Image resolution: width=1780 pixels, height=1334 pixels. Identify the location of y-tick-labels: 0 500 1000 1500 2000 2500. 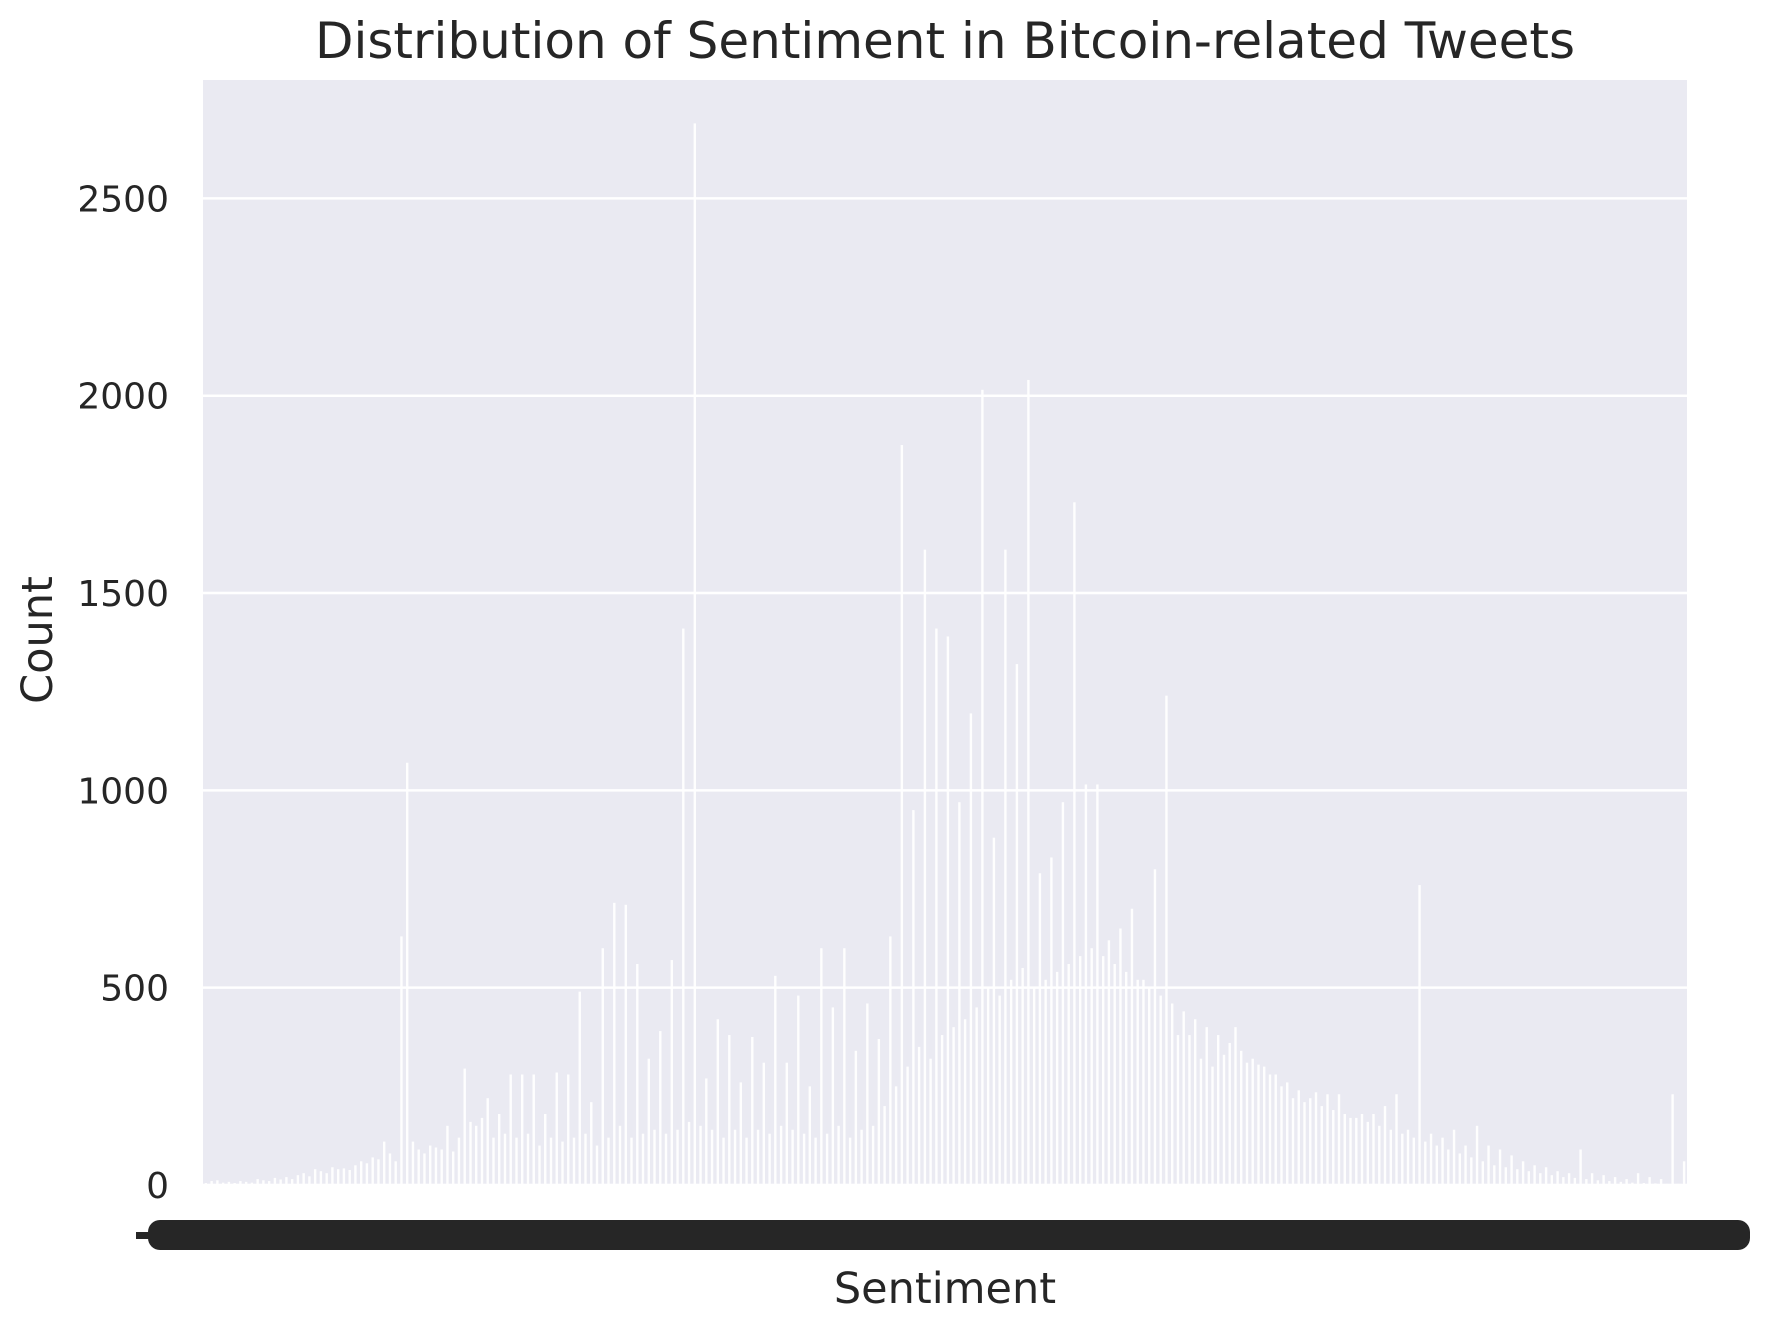
(123, 693).